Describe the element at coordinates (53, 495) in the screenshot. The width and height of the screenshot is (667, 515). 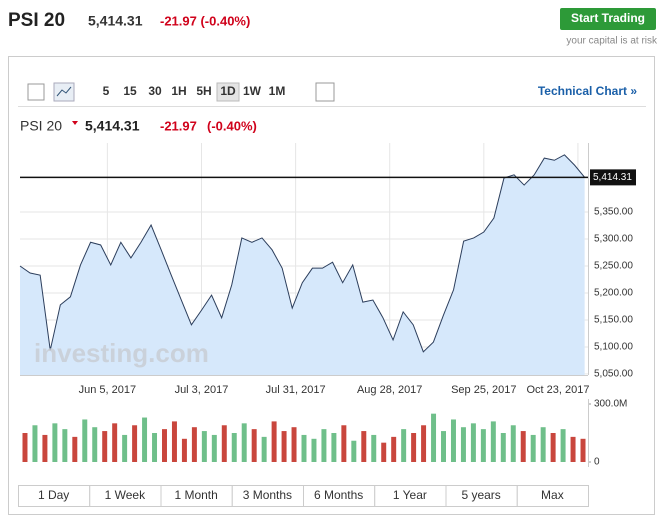
I see `range-label: 1 Day` at that location.